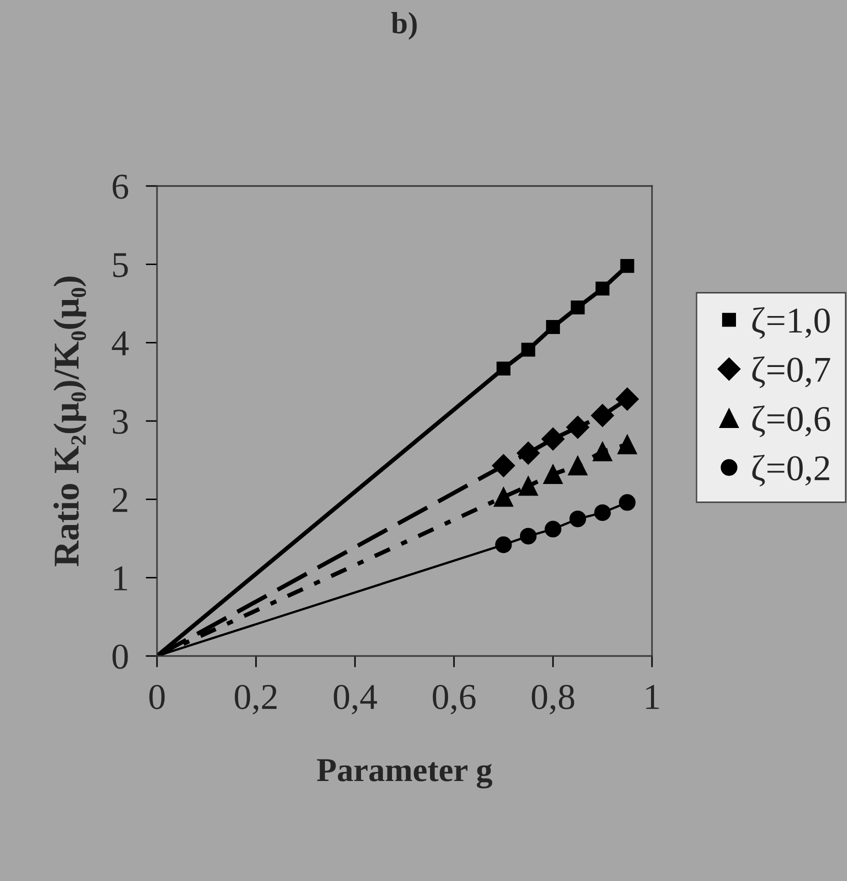 This screenshot has width=847, height=881. Describe the element at coordinates (157, 697) in the screenshot. I see `x-tick-label: 0` at that location.